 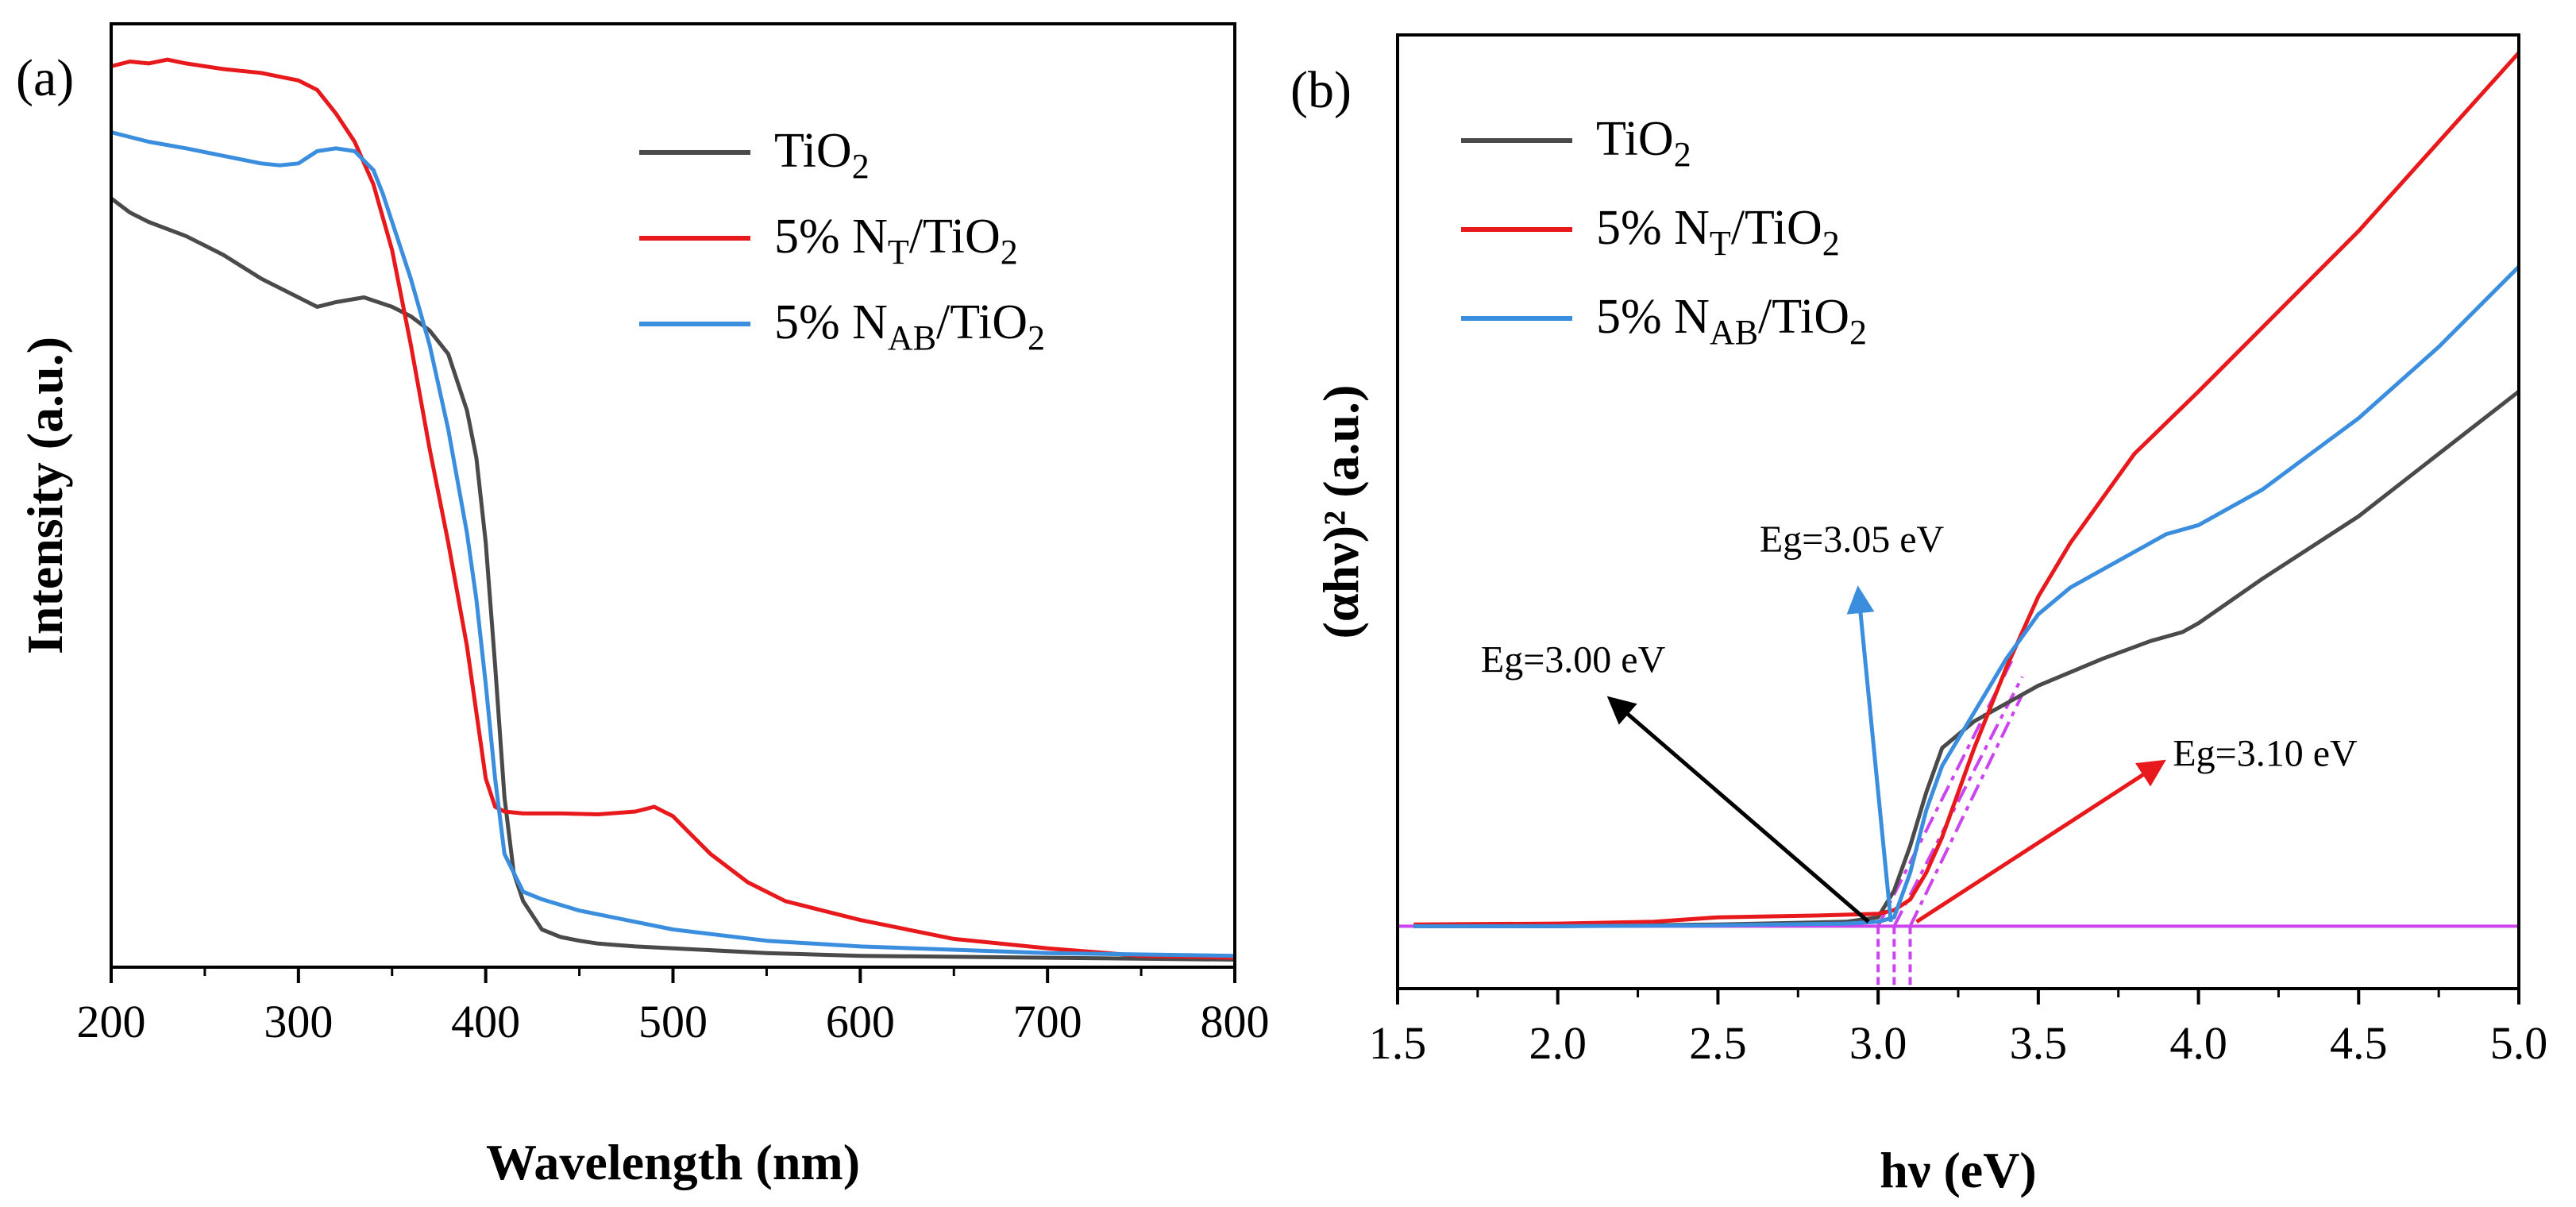 I want to click on x-axis-label: hν (eV), so click(x=1958, y=1170).